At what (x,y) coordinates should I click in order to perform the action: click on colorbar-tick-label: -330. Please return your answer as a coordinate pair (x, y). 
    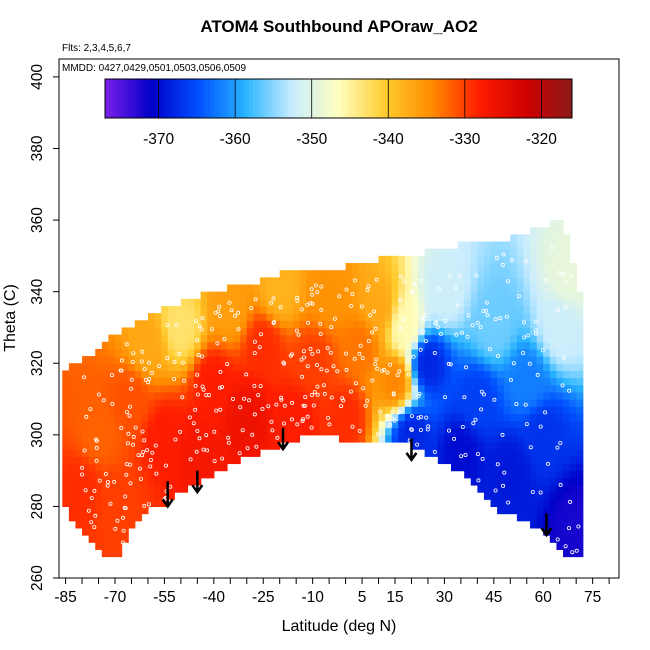
    Looking at the image, I should click on (464, 139).